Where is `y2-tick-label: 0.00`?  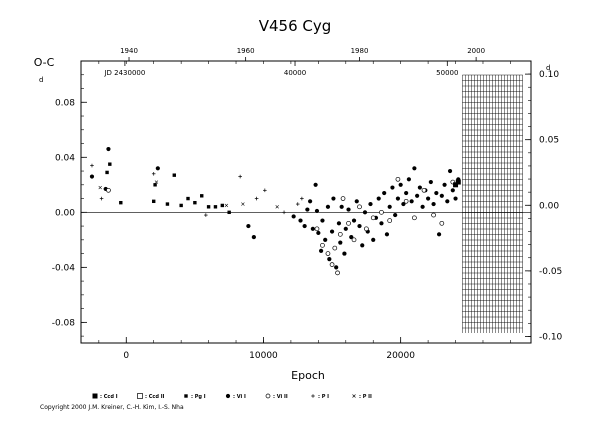
y2-tick-label: 0.00 is located at coordinates (549, 206).